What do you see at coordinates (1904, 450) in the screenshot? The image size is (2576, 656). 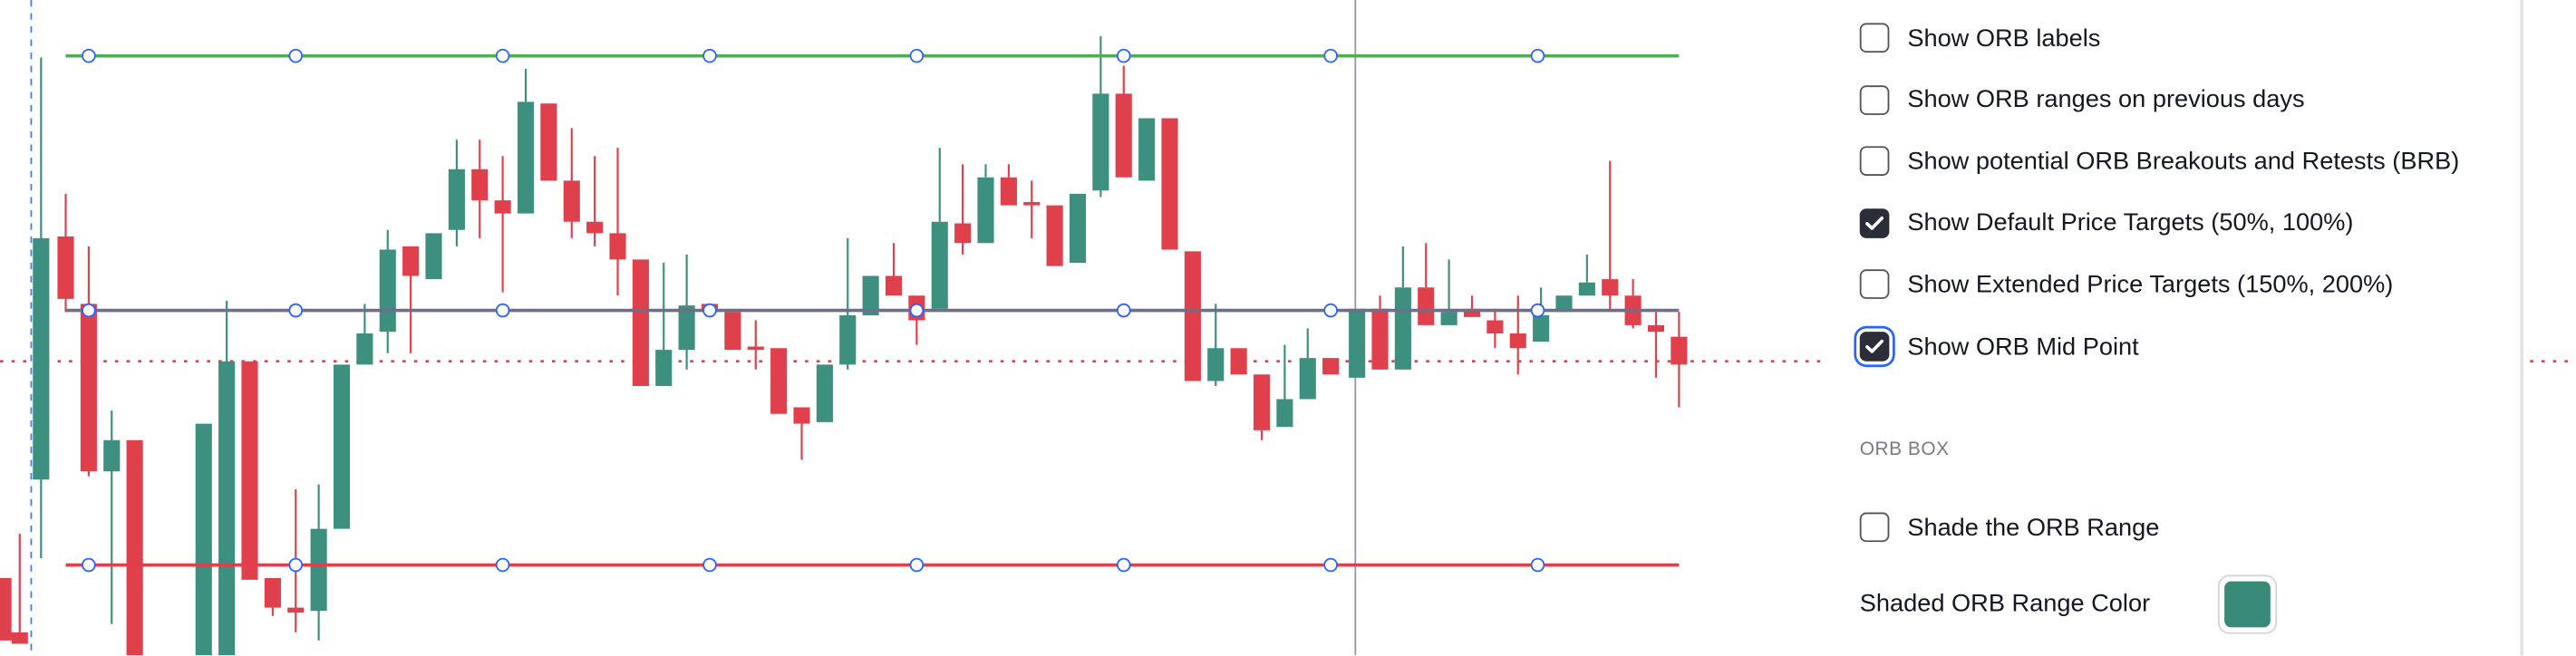 I see `section-title: ORB BOX` at bounding box center [1904, 450].